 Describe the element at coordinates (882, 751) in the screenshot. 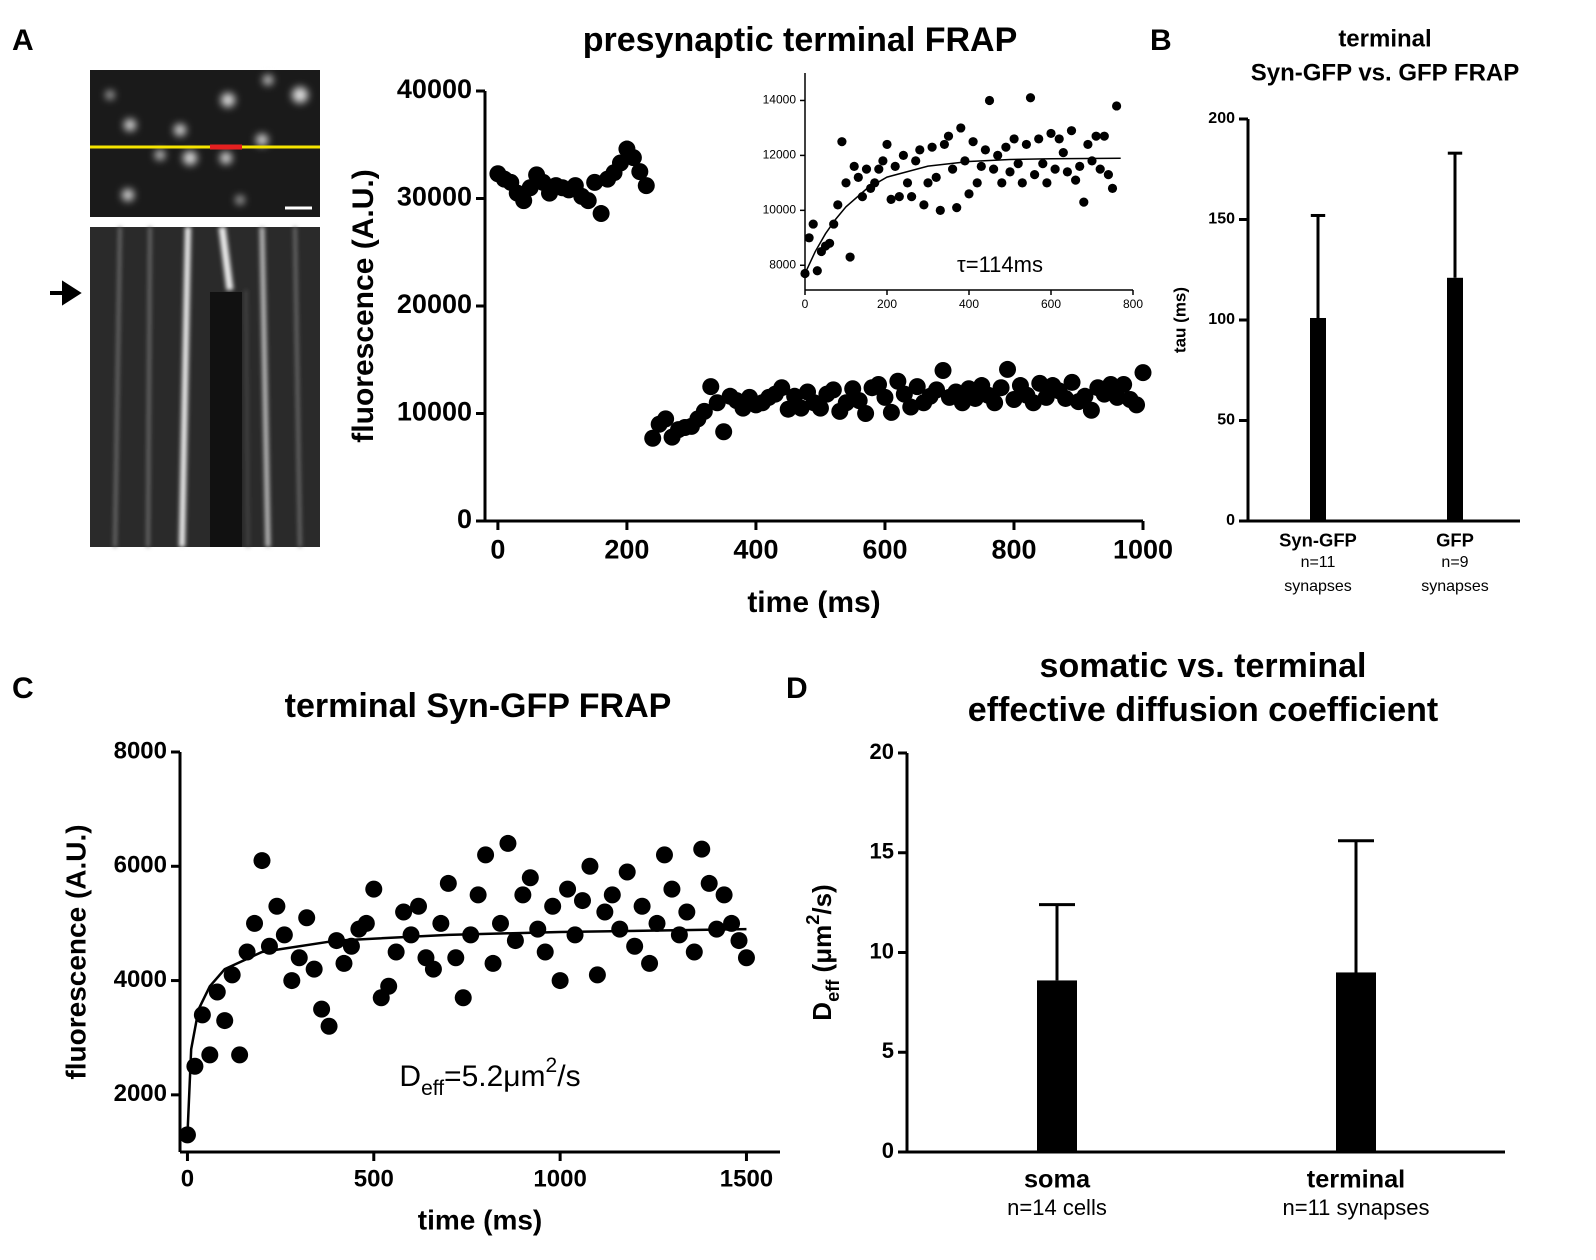

I see `y-tick-label: 20` at that location.